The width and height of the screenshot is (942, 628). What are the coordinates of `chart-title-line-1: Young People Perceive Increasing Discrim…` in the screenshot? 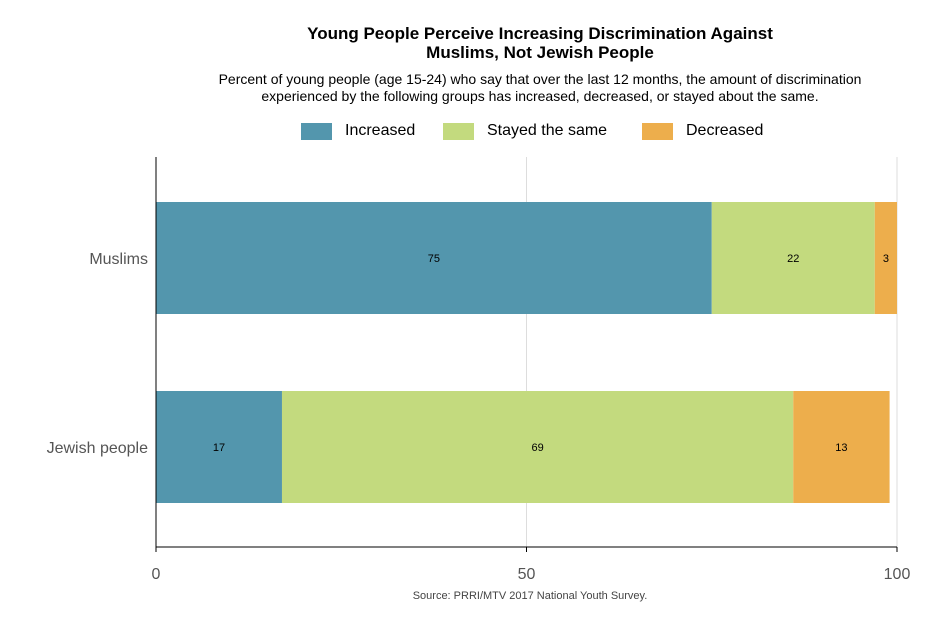 It's located at (540, 33).